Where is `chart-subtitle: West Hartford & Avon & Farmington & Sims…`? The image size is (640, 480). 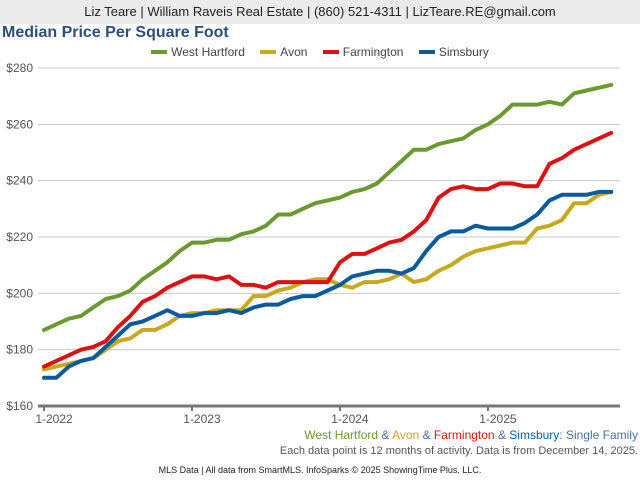 chart-subtitle: West Hartford & Avon & Farmington & Sims… is located at coordinates (471, 435).